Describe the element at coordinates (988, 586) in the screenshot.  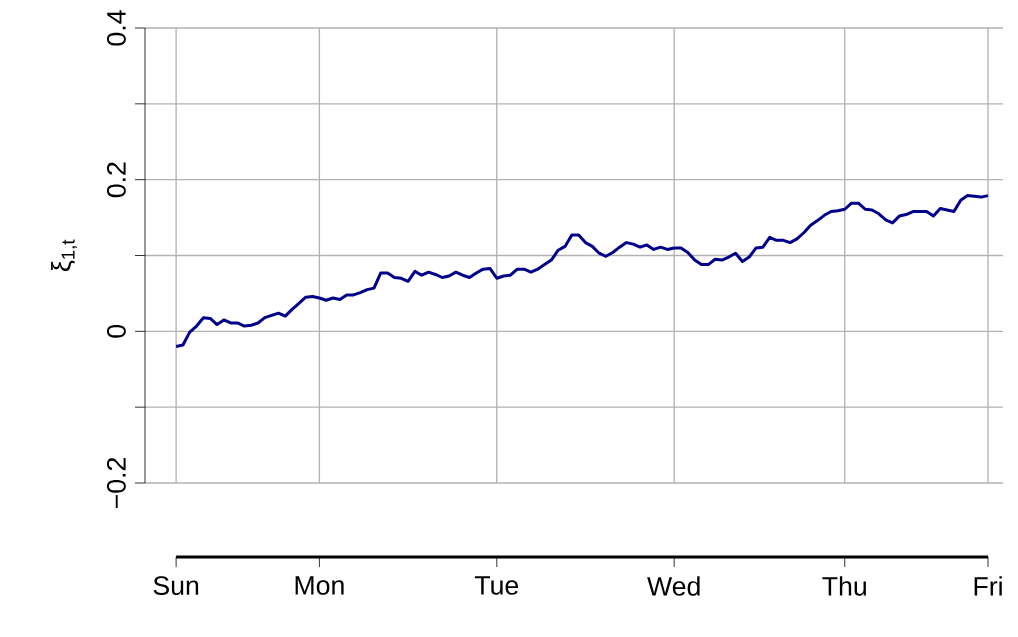
I see `x-tick-label: Fri` at that location.